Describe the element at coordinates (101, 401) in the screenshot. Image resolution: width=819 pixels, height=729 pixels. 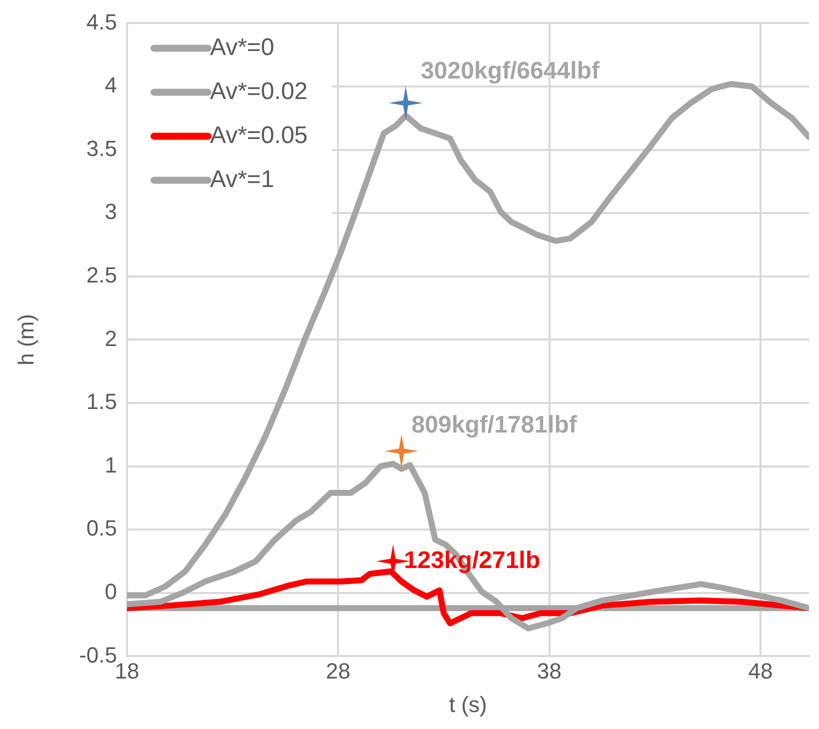
I see `y-tick-label: 1.5` at that location.